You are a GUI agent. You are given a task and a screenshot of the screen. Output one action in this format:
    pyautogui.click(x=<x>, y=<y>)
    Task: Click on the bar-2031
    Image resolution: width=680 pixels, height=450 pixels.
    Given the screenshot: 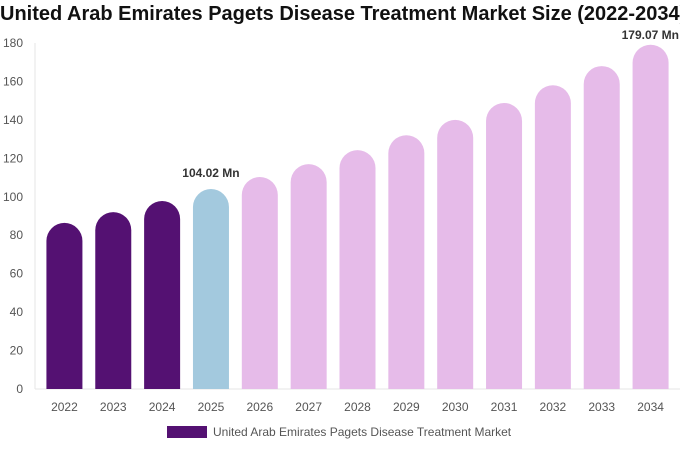 What is the action you would take?
    pyautogui.click(x=504, y=246)
    